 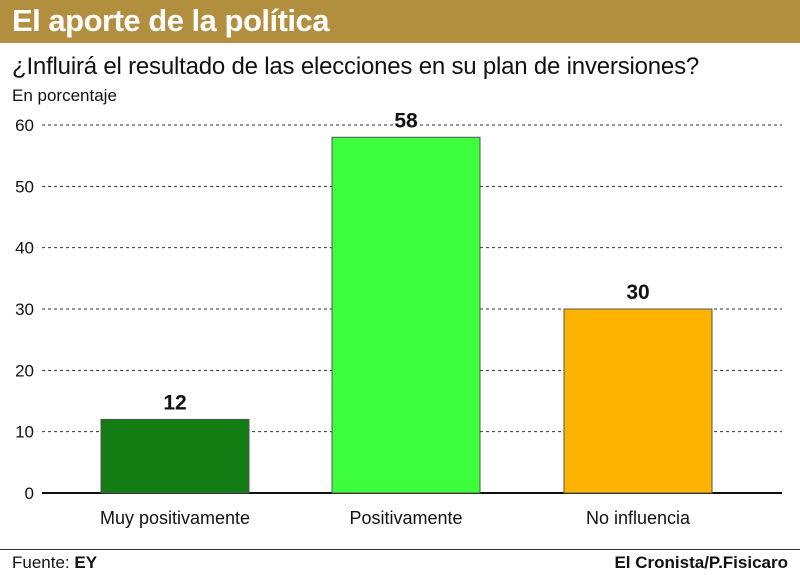 What do you see at coordinates (638, 518) in the screenshot?
I see `x-tick-label: No influencia` at bounding box center [638, 518].